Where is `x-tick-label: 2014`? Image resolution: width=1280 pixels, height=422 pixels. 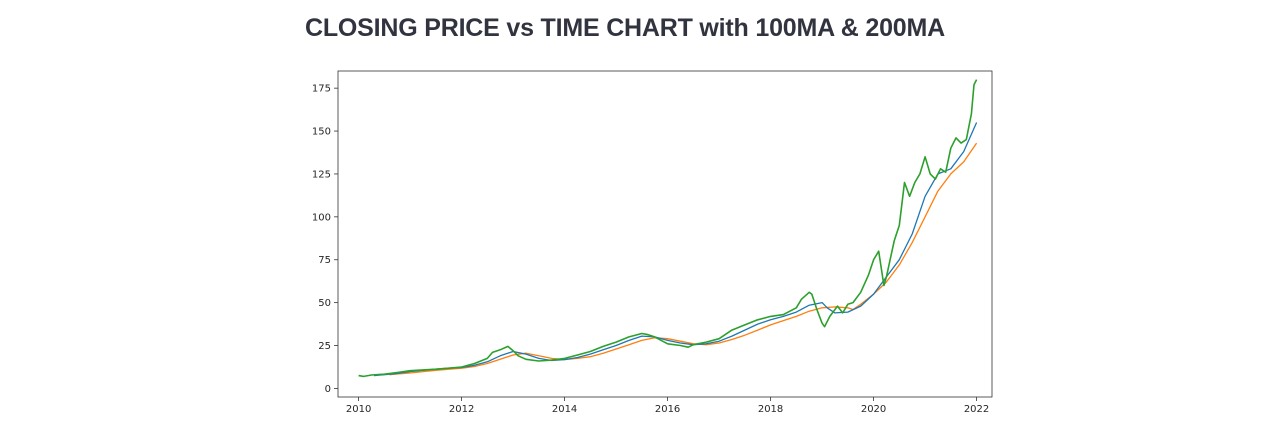
x-tick-label: 2014 is located at coordinates (564, 409).